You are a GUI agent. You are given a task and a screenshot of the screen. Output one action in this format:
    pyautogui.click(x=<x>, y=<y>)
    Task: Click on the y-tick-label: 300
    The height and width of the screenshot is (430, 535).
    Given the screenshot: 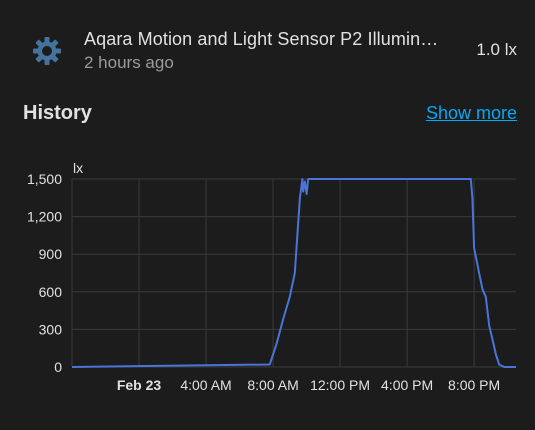 What is the action you would take?
    pyautogui.click(x=51, y=329)
    